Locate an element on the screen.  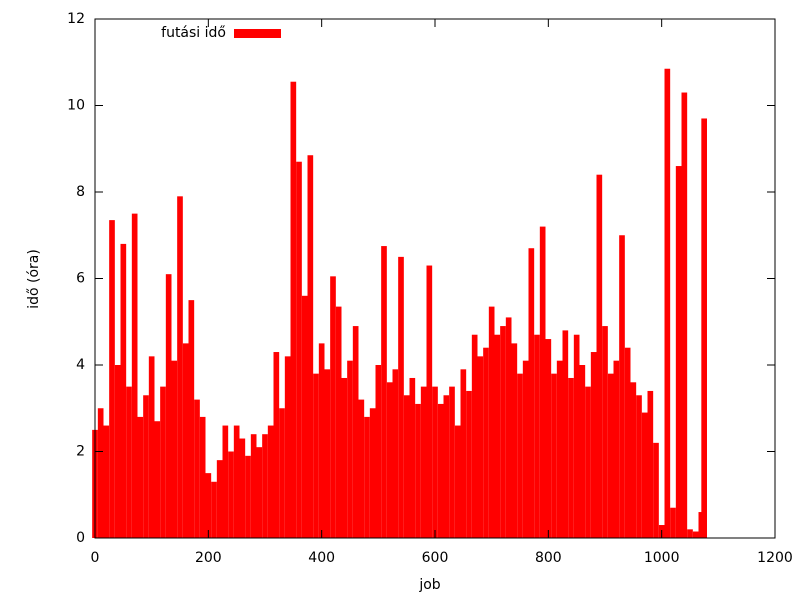
x-axis-label: job is located at coordinates (429, 585).